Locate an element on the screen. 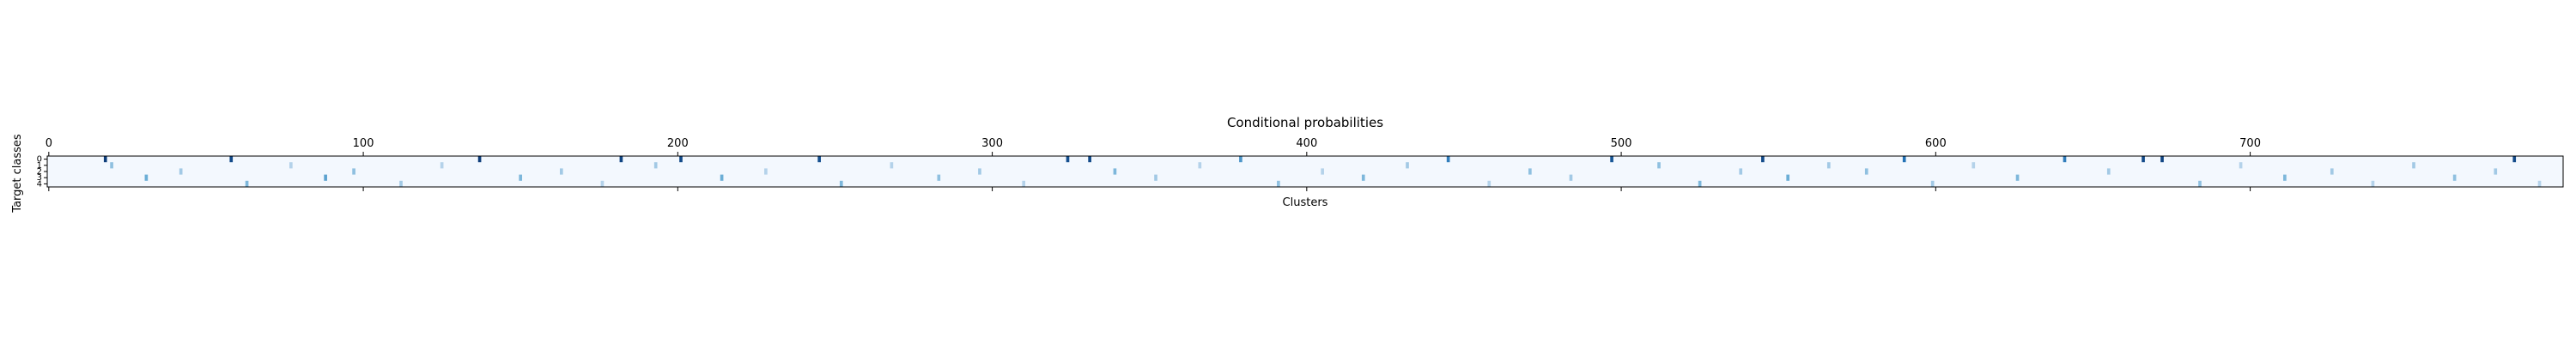 This screenshot has width=2576, height=343. chart-title: Conditional probabilities is located at coordinates (1305, 123).